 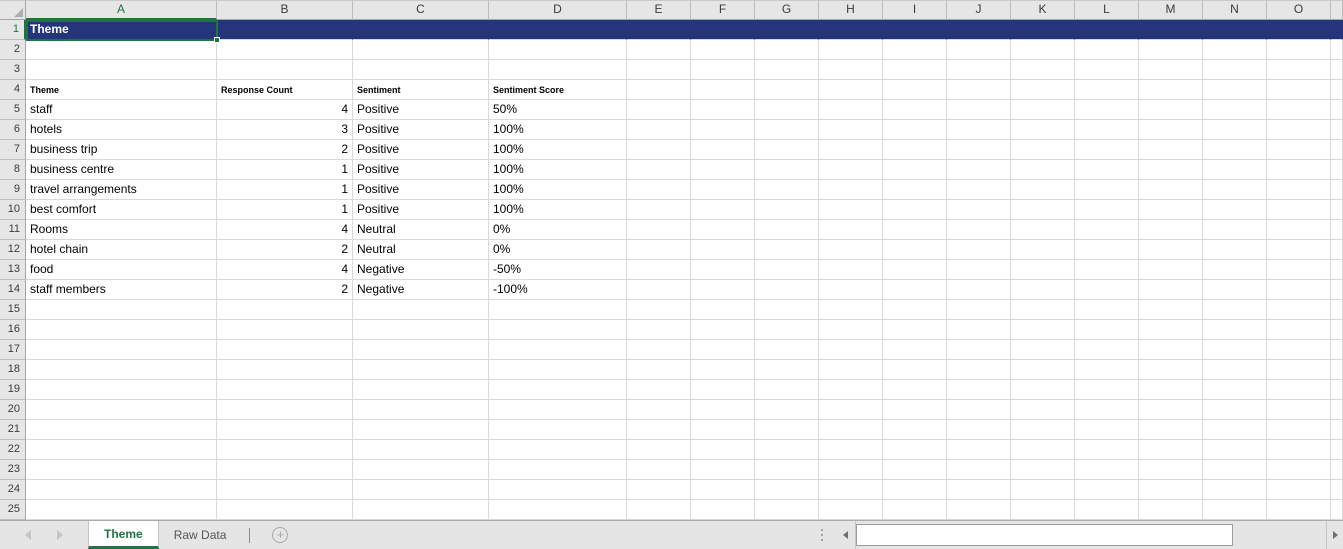 What do you see at coordinates (915, 130) in the screenshot?
I see `cell-I6` at bounding box center [915, 130].